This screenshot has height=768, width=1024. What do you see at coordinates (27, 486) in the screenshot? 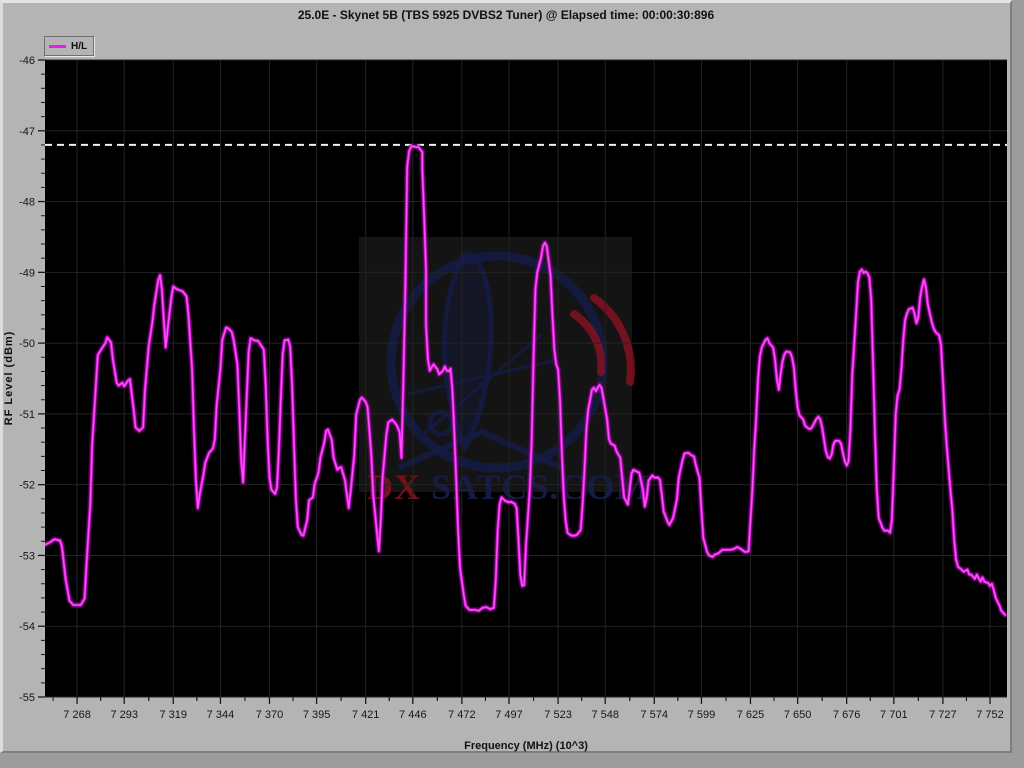
I see `y-tick-label: -52` at bounding box center [27, 486].